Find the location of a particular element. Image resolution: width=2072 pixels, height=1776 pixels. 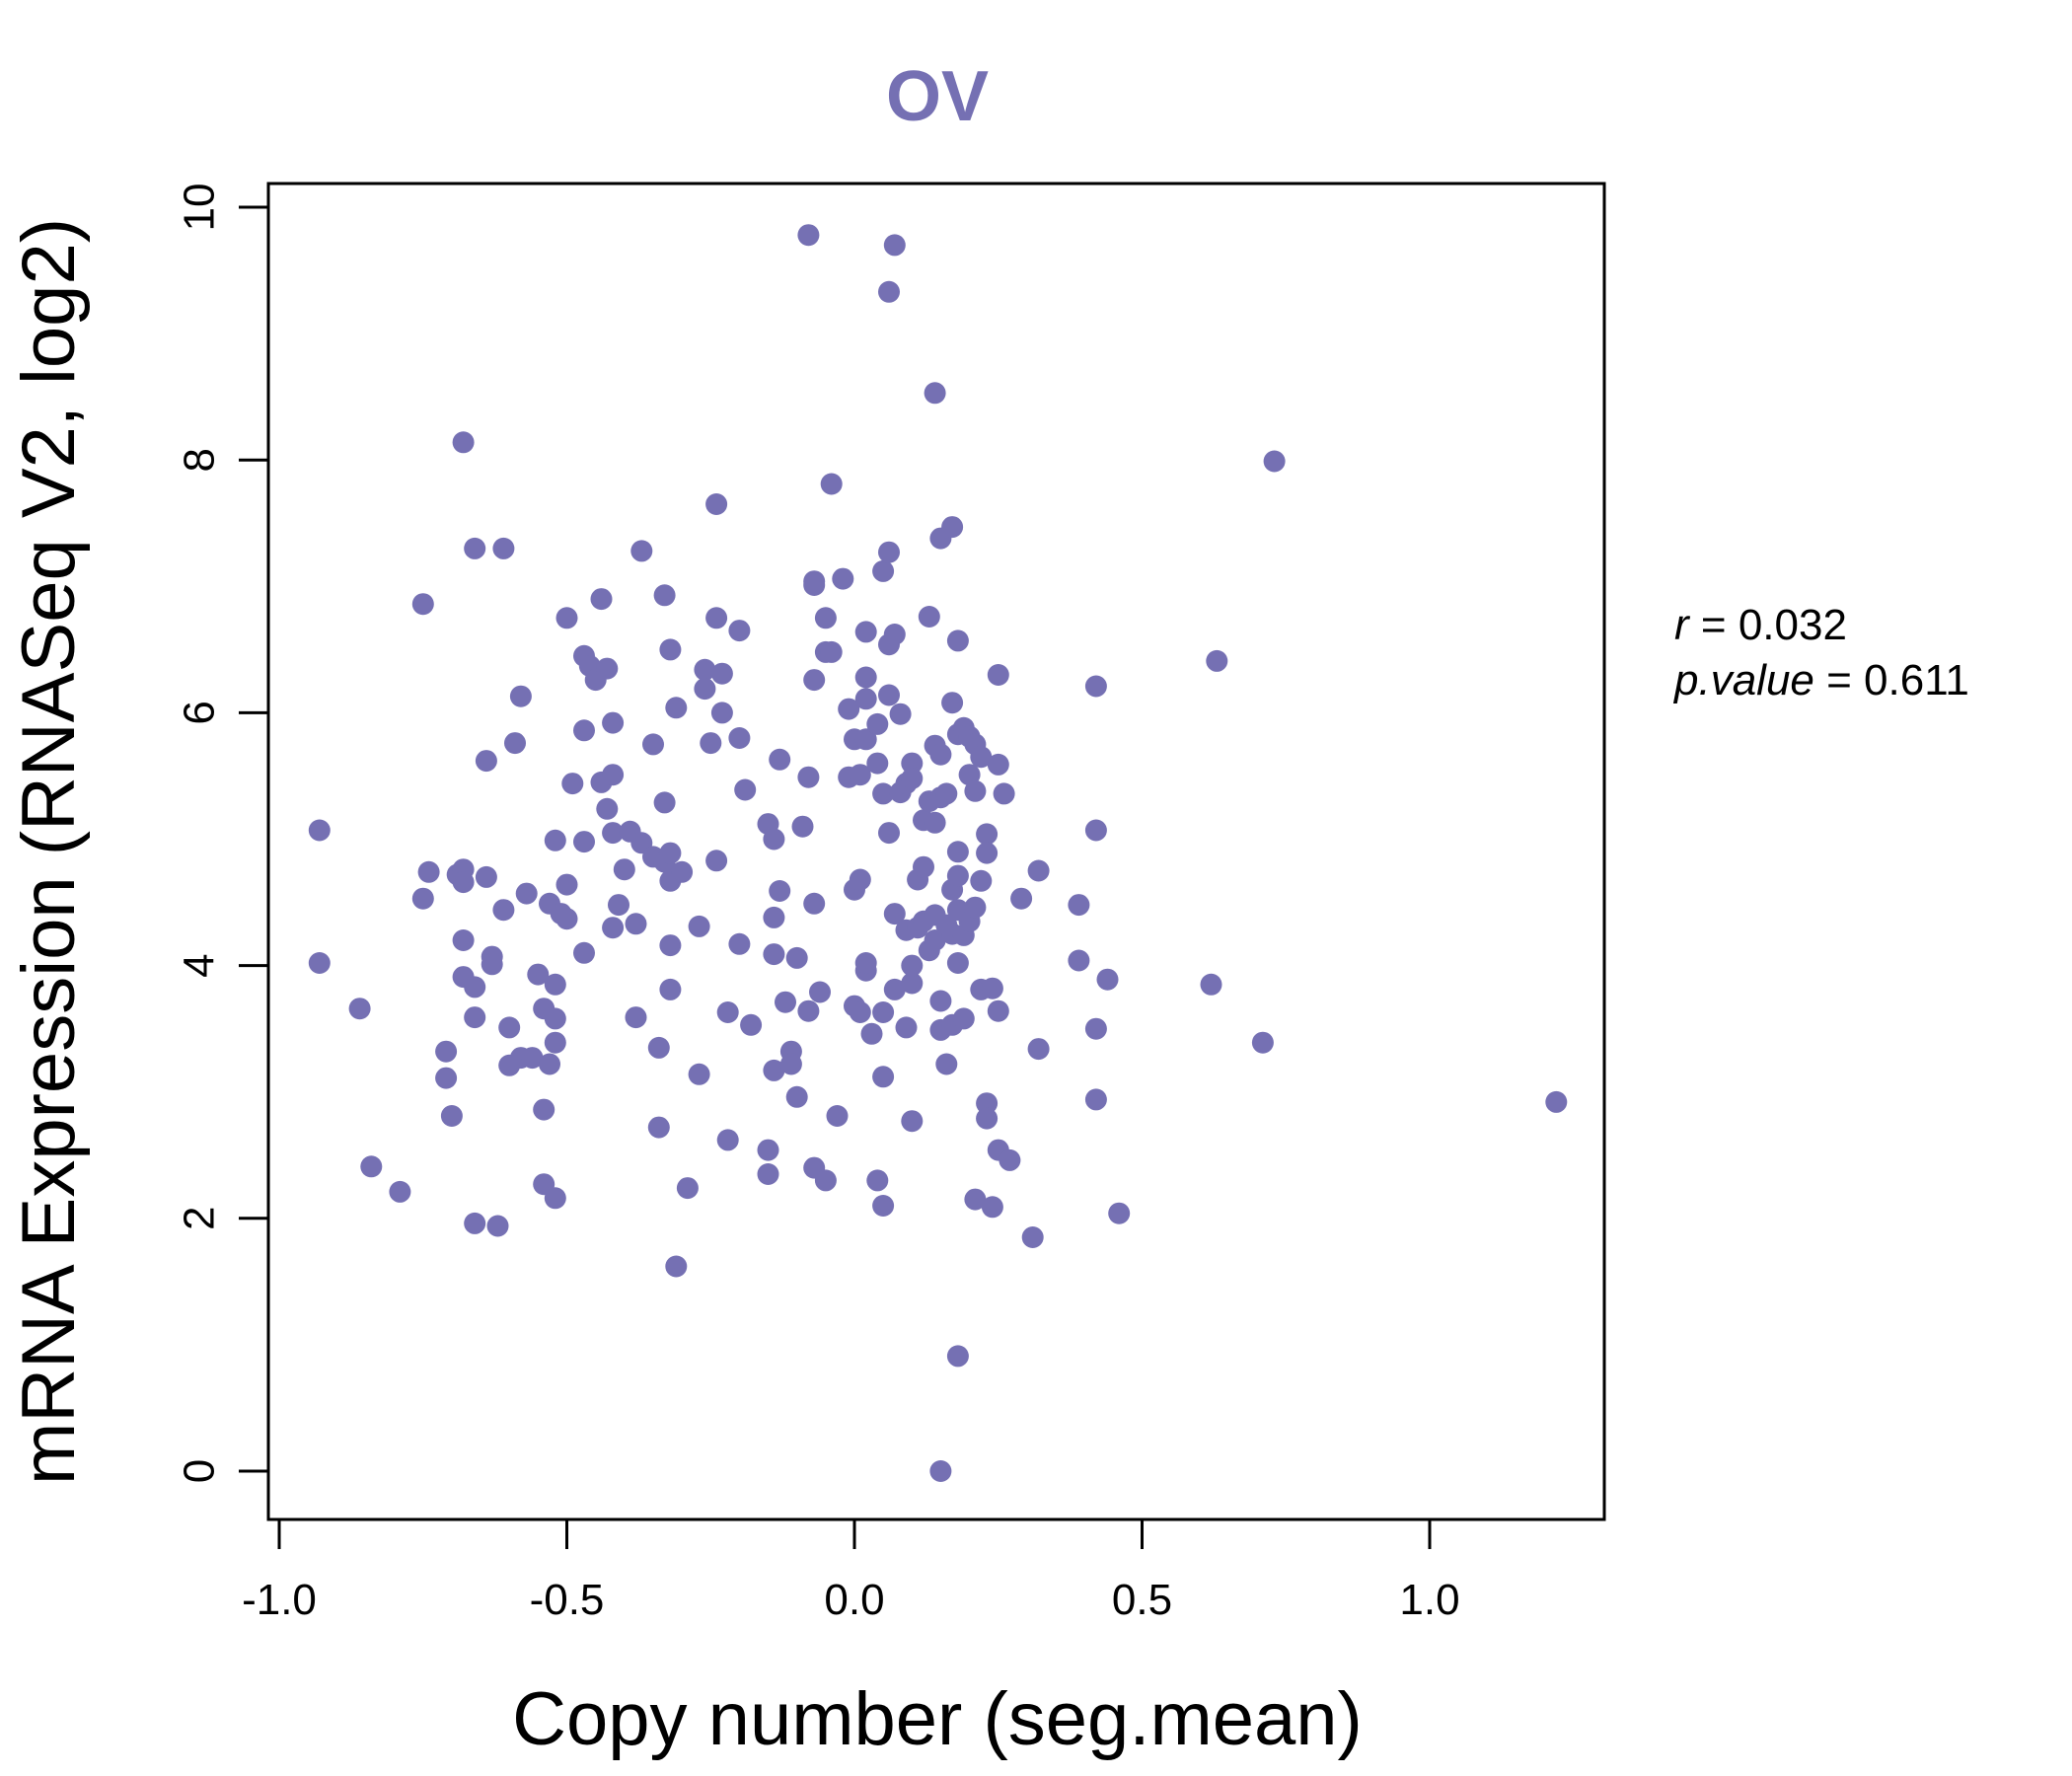

y-tick-label: 4 is located at coordinates (200, 965).